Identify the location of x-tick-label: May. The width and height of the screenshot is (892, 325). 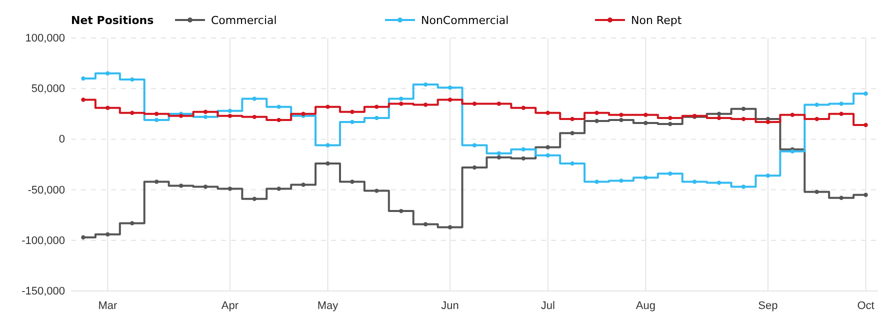
(328, 306).